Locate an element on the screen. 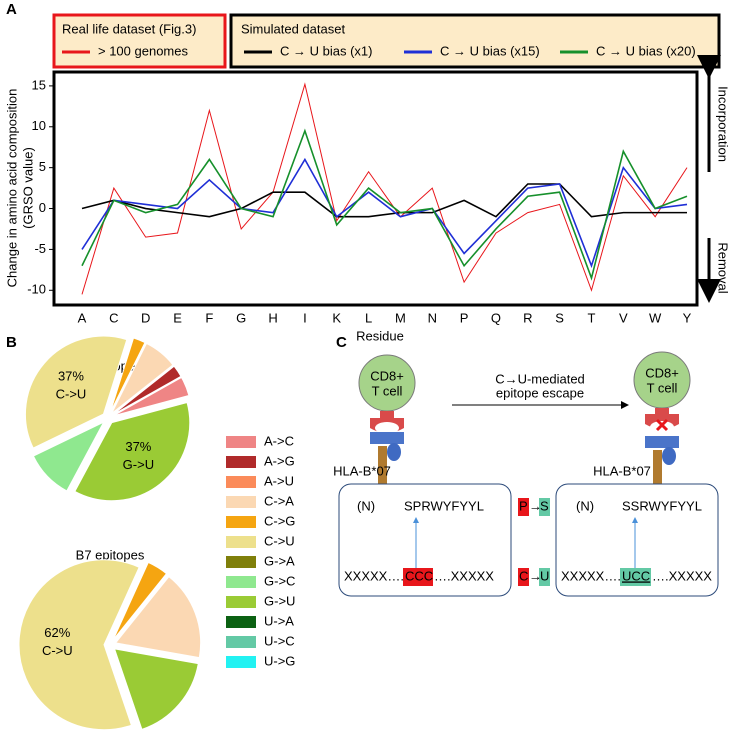 The height and width of the screenshot is (749, 729). amino-acid: S is located at coordinates (544, 505).